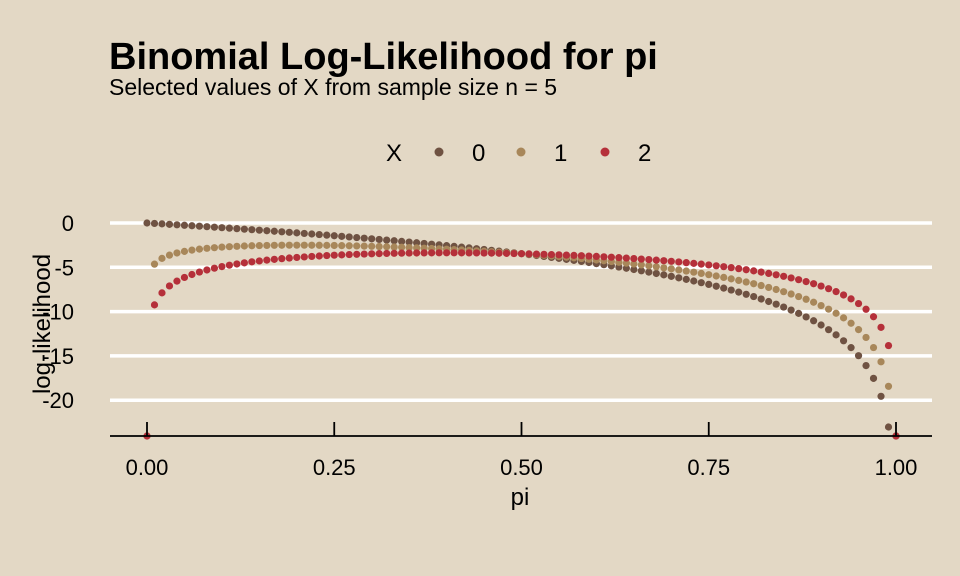 The width and height of the screenshot is (960, 576). I want to click on y-tick-label: -15, so click(58, 356).